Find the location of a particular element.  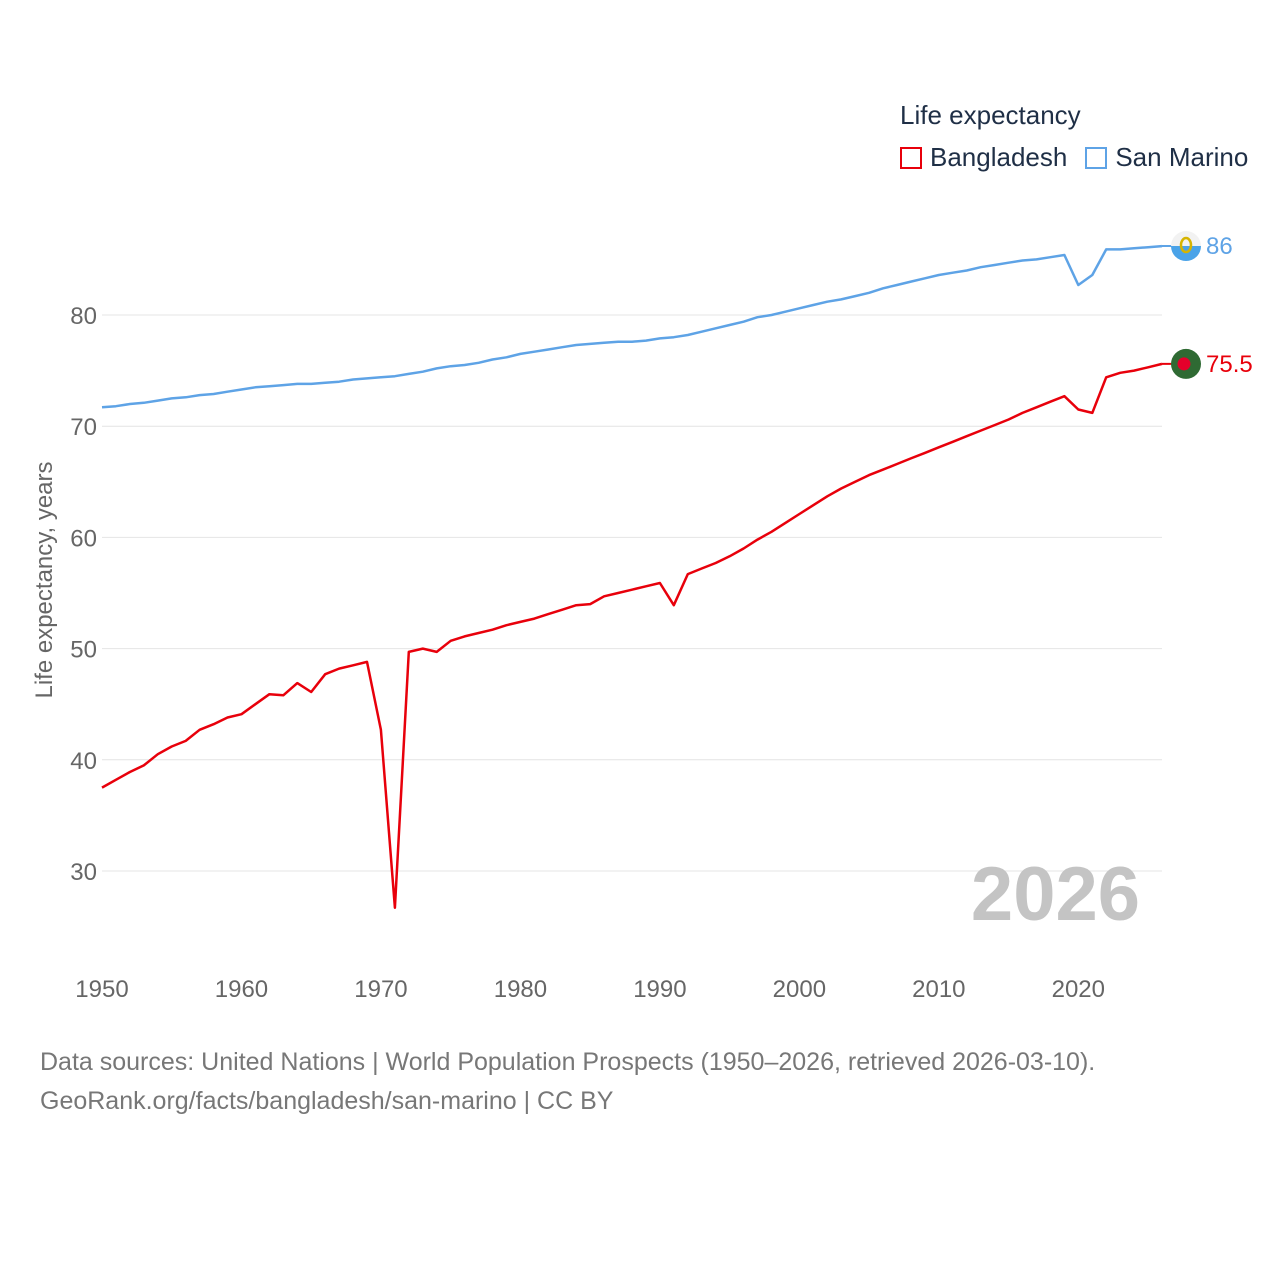

legend-label-san-marino: San Marino is located at coordinates (1182, 157).